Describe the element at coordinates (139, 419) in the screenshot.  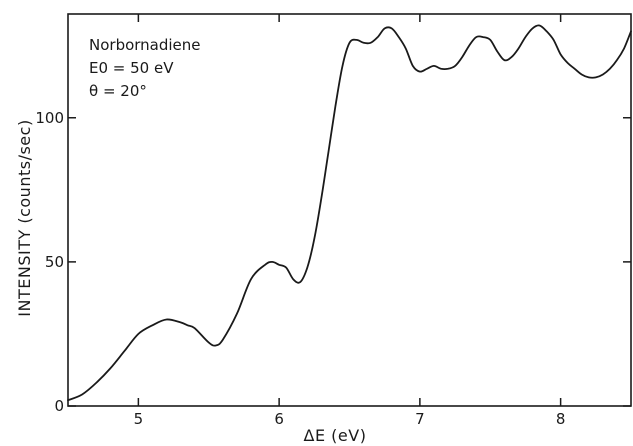
I see `x-tick-label: 5` at that location.